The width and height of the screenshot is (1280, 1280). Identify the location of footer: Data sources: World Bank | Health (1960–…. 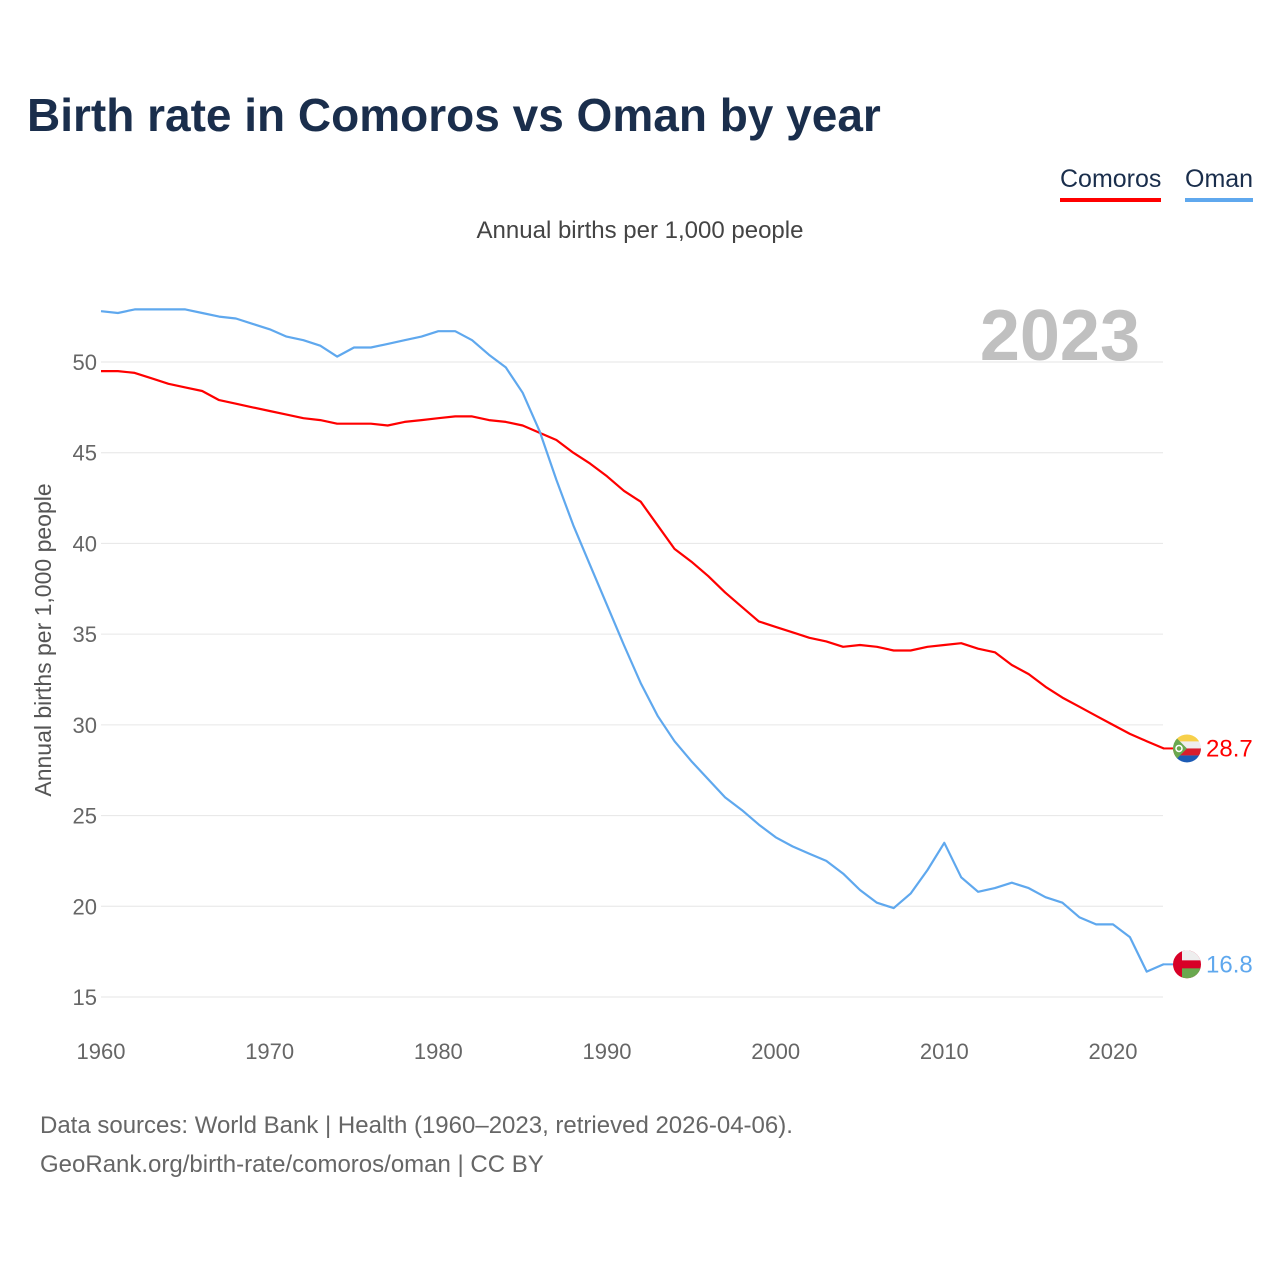
(416, 1145).